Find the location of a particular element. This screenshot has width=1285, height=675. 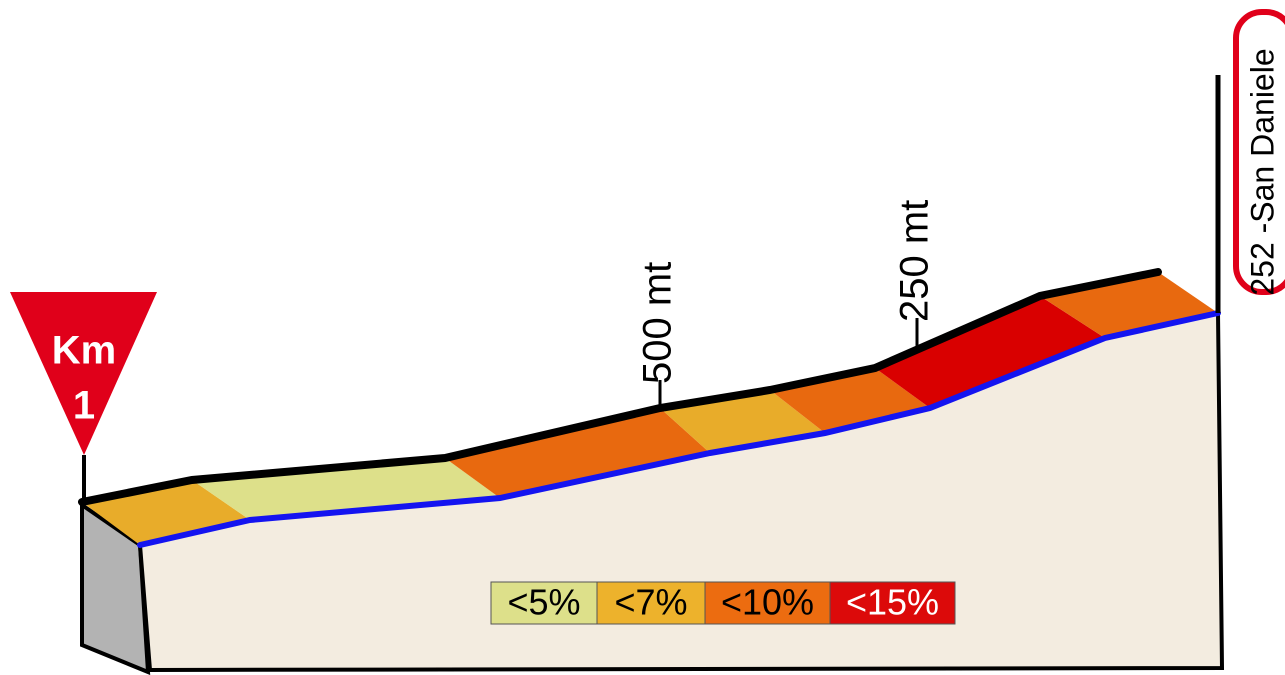

finish-label: 252 -San Daniele is located at coordinates (1262, 171).